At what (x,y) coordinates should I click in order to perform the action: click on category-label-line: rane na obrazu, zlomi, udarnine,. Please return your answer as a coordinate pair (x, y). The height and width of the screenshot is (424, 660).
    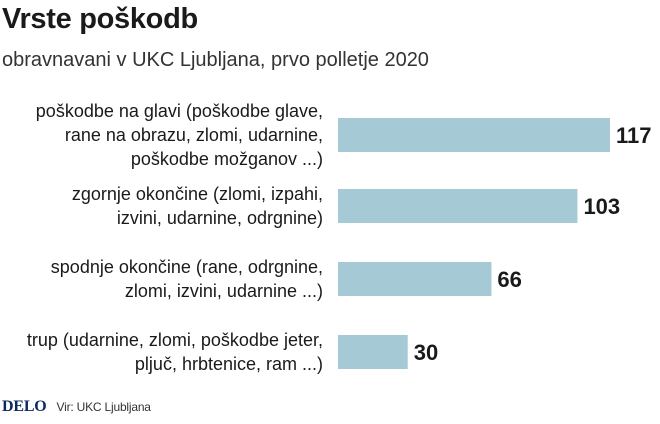
    Looking at the image, I should click on (194, 135).